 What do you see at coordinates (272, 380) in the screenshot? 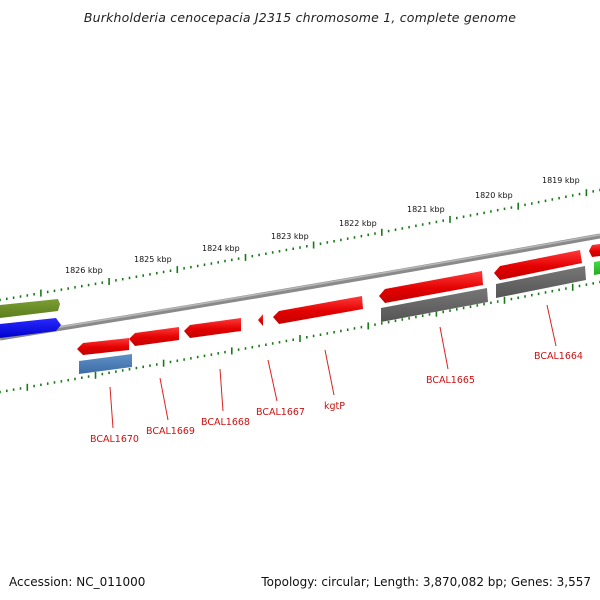
I see `leader-bcal1667` at bounding box center [272, 380].